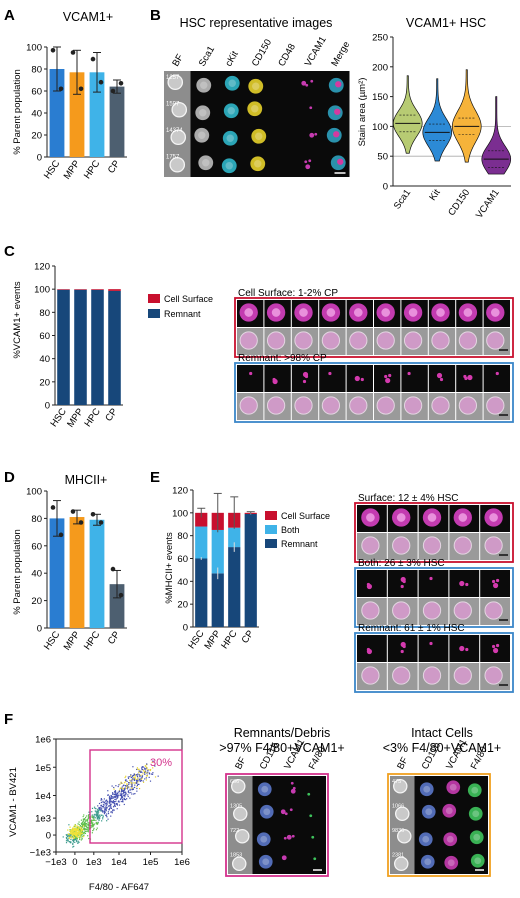 This screenshot has height=898, width=520. Describe the element at coordinates (493, 517) in the screenshot. I see `strip-cell-center` at that location.